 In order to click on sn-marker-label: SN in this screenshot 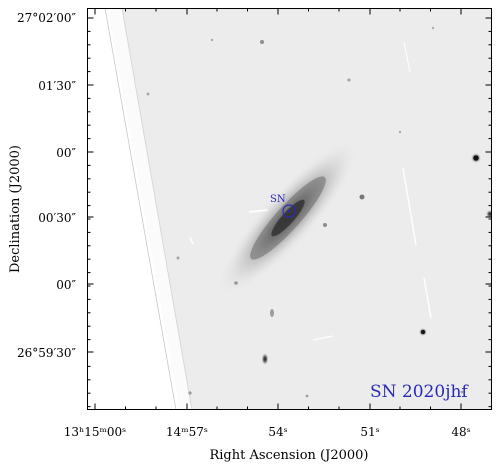, I will do `click(278, 199)`.